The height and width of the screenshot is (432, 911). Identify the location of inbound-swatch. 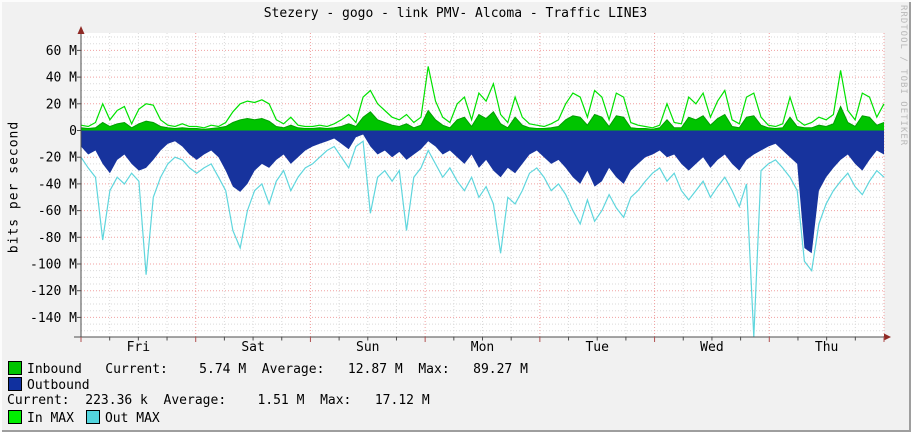
(15, 368).